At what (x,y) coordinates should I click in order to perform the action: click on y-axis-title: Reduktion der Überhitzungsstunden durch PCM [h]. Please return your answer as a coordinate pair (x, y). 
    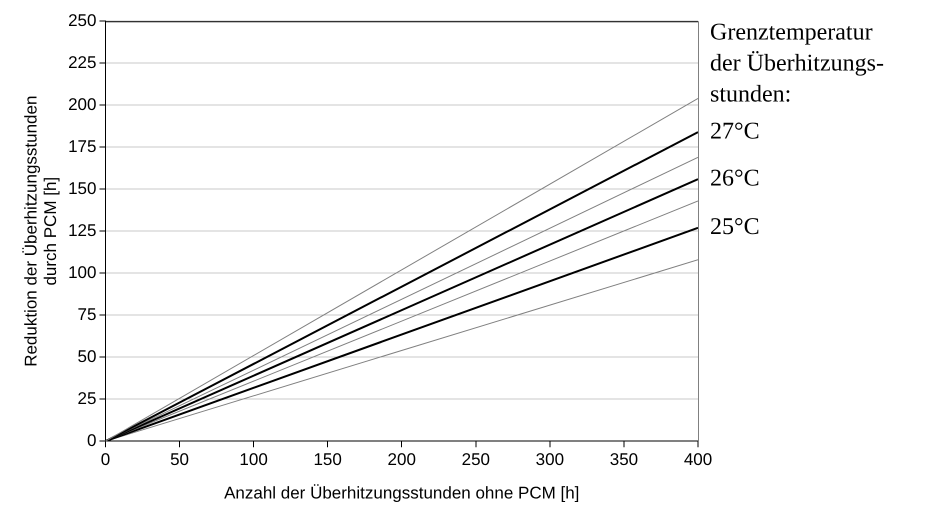
    Looking at the image, I should click on (40, 231).